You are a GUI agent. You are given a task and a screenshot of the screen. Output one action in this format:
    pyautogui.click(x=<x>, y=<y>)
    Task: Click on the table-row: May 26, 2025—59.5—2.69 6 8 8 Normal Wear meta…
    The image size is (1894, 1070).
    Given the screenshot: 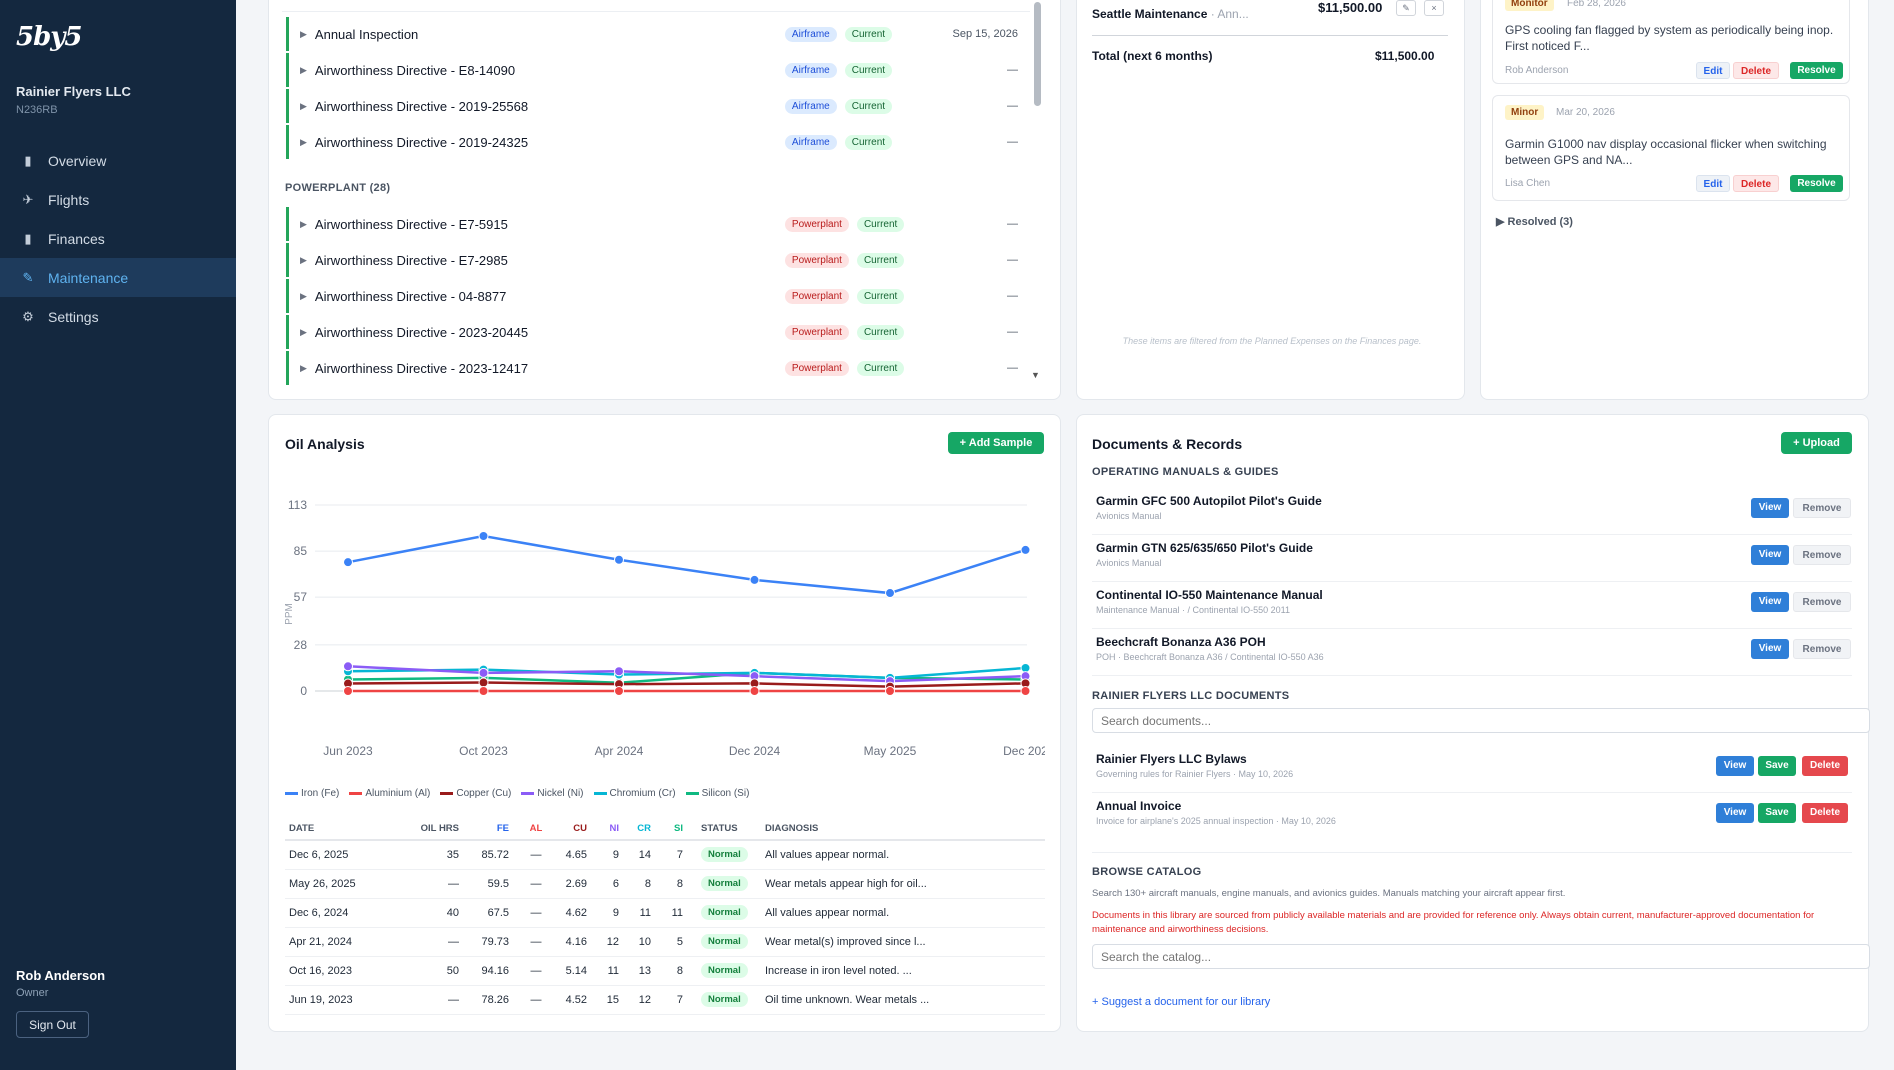 What is the action you would take?
    pyautogui.click(x=665, y=884)
    